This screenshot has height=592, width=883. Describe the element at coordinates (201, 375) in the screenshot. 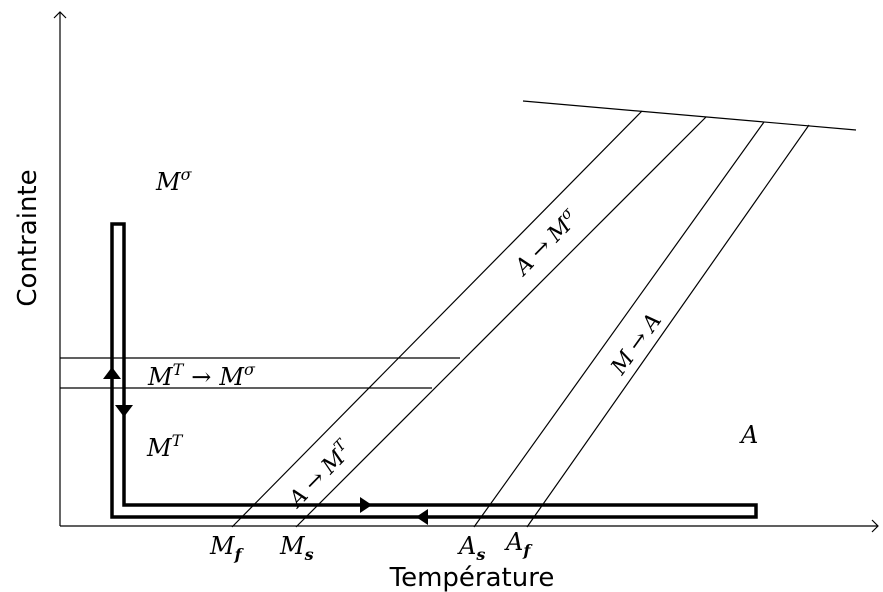

I see `band-label-mt-to-msigma: MT → Mσ` at that location.